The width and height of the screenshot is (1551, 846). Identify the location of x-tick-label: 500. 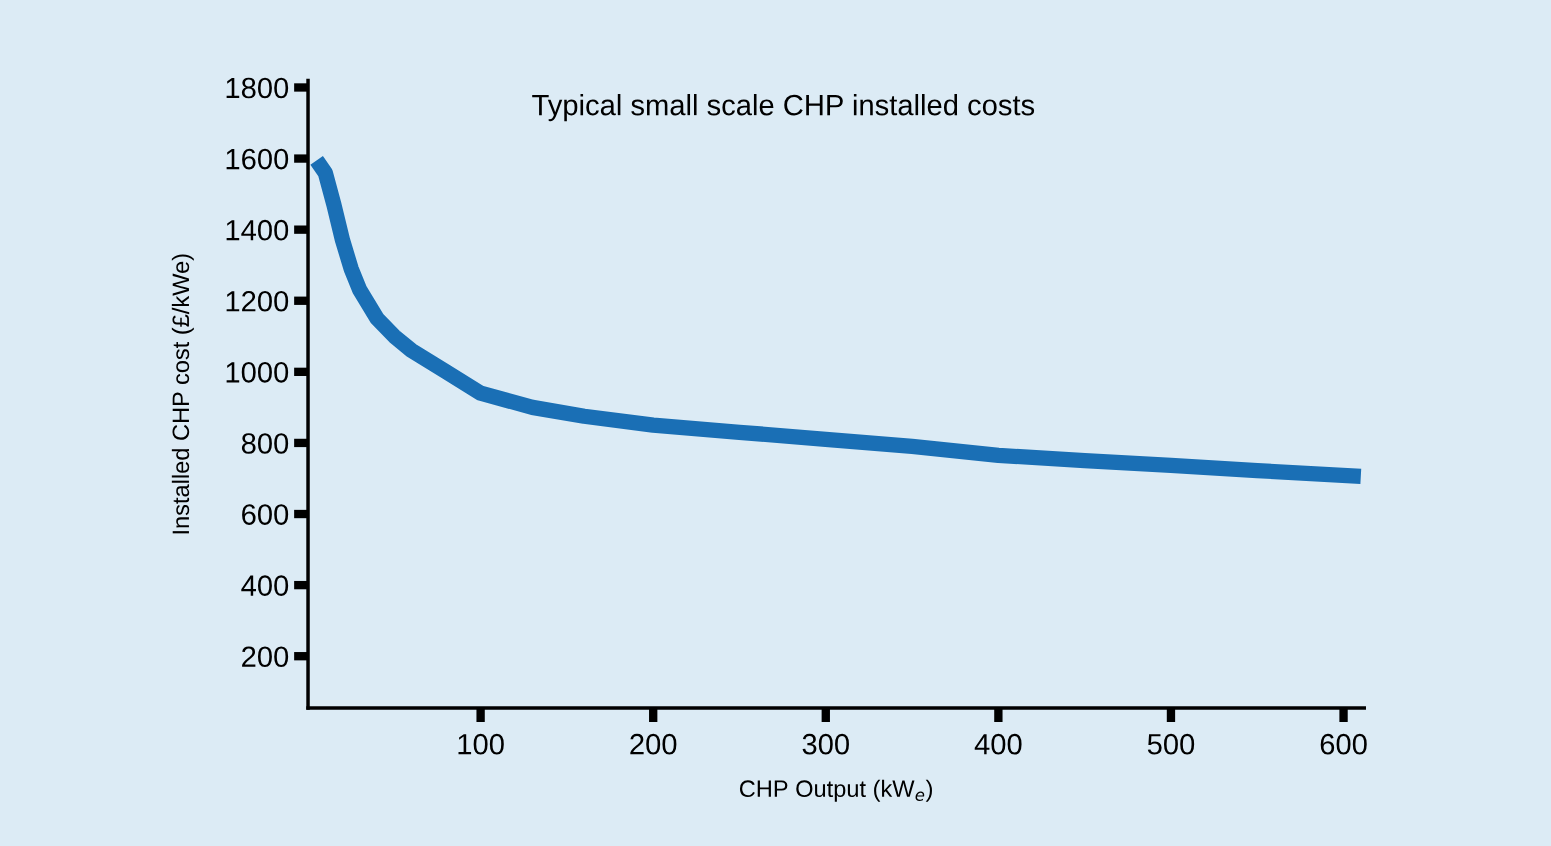
(1171, 744).